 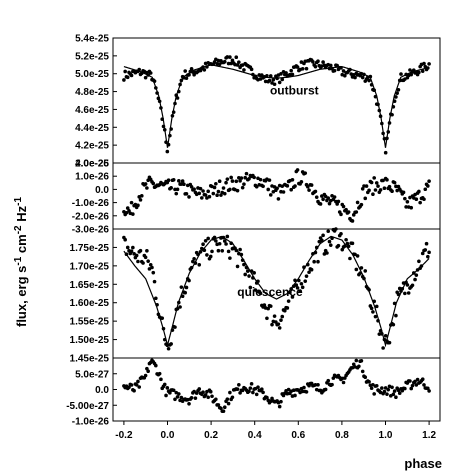 I want to click on y-tick-label: 4.2e-25, so click(x=92, y=146).